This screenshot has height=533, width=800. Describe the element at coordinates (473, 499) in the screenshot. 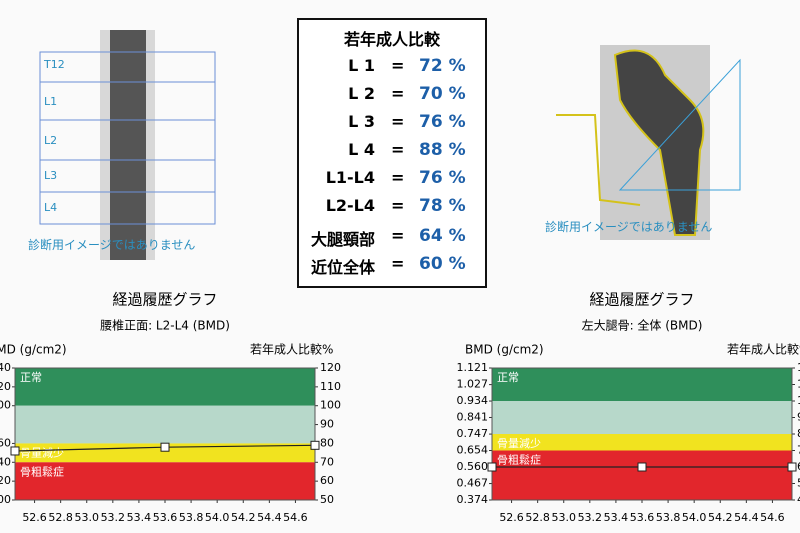

I see `y-tick-label: 0.374` at that location.